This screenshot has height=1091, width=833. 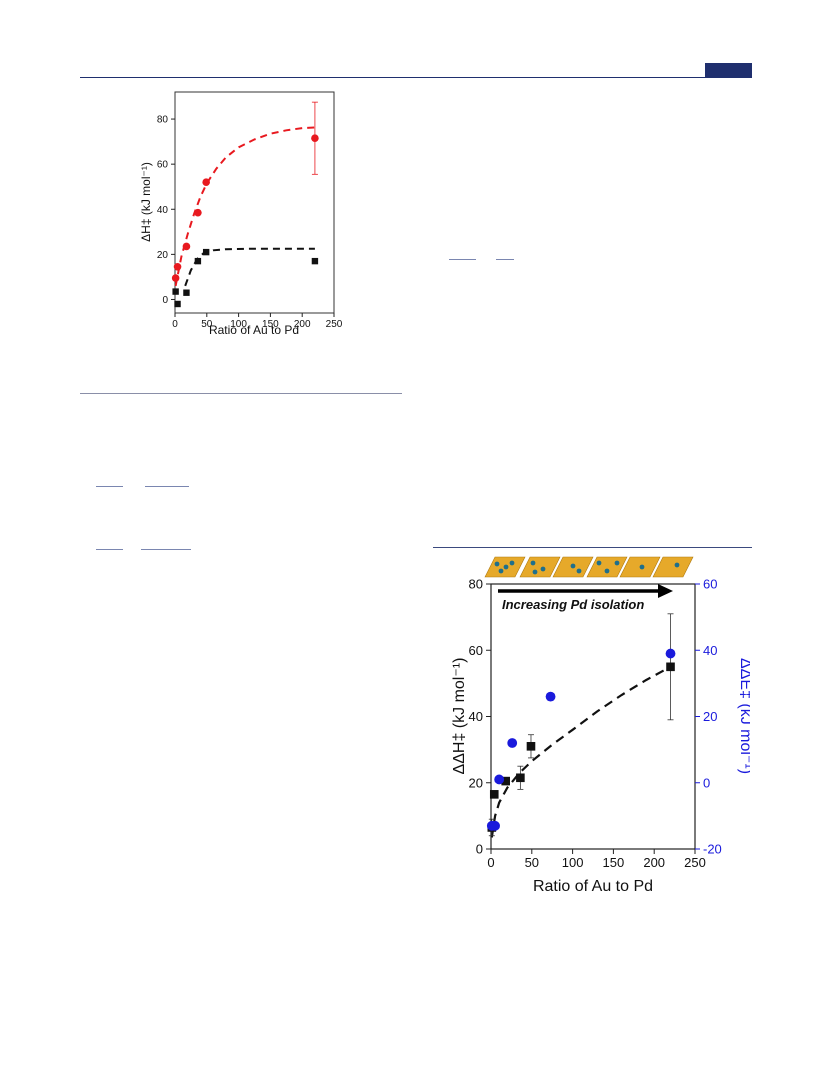 I want to click on header-tab, so click(x=728, y=70).